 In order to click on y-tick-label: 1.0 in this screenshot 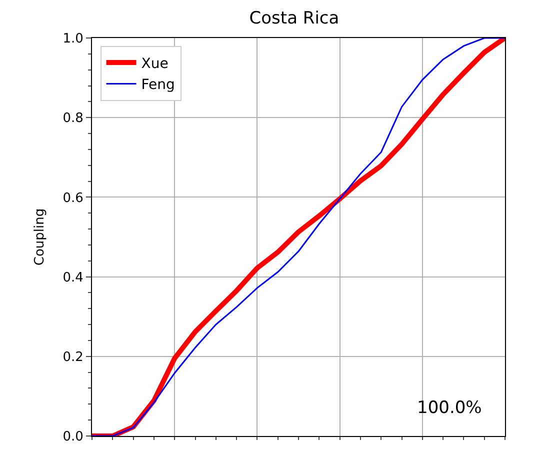, I will do `click(73, 39)`.